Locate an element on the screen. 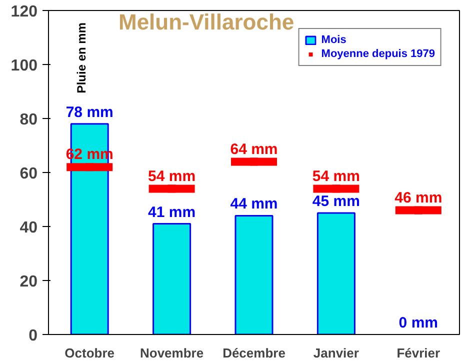 This screenshot has width=465, height=363. x-tick-label: Février is located at coordinates (418, 353).